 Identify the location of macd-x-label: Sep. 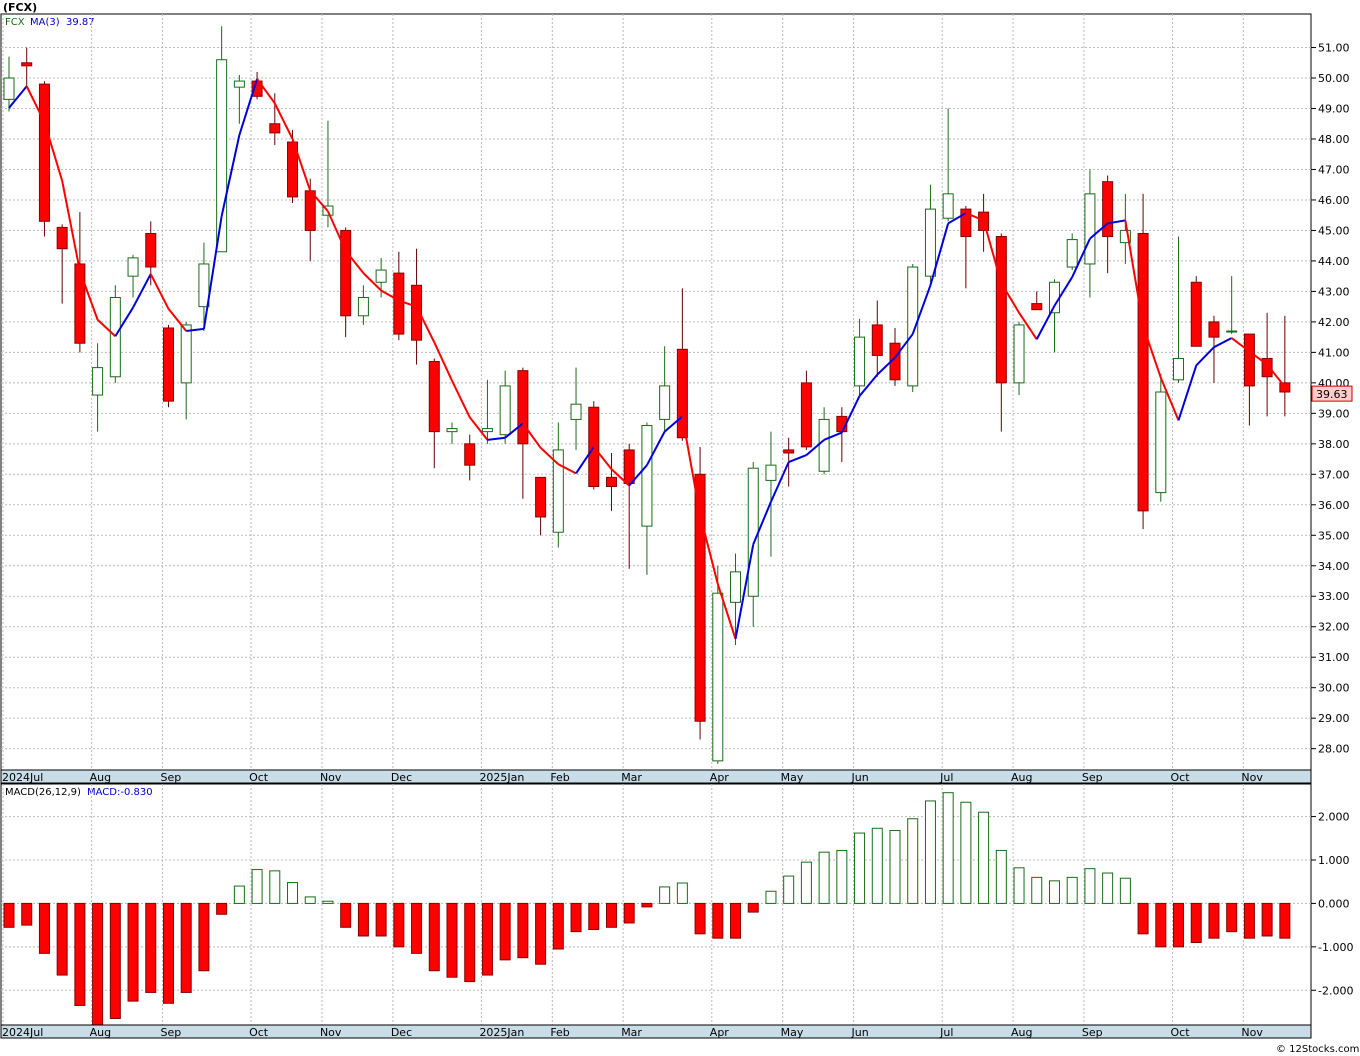
(170, 1032).